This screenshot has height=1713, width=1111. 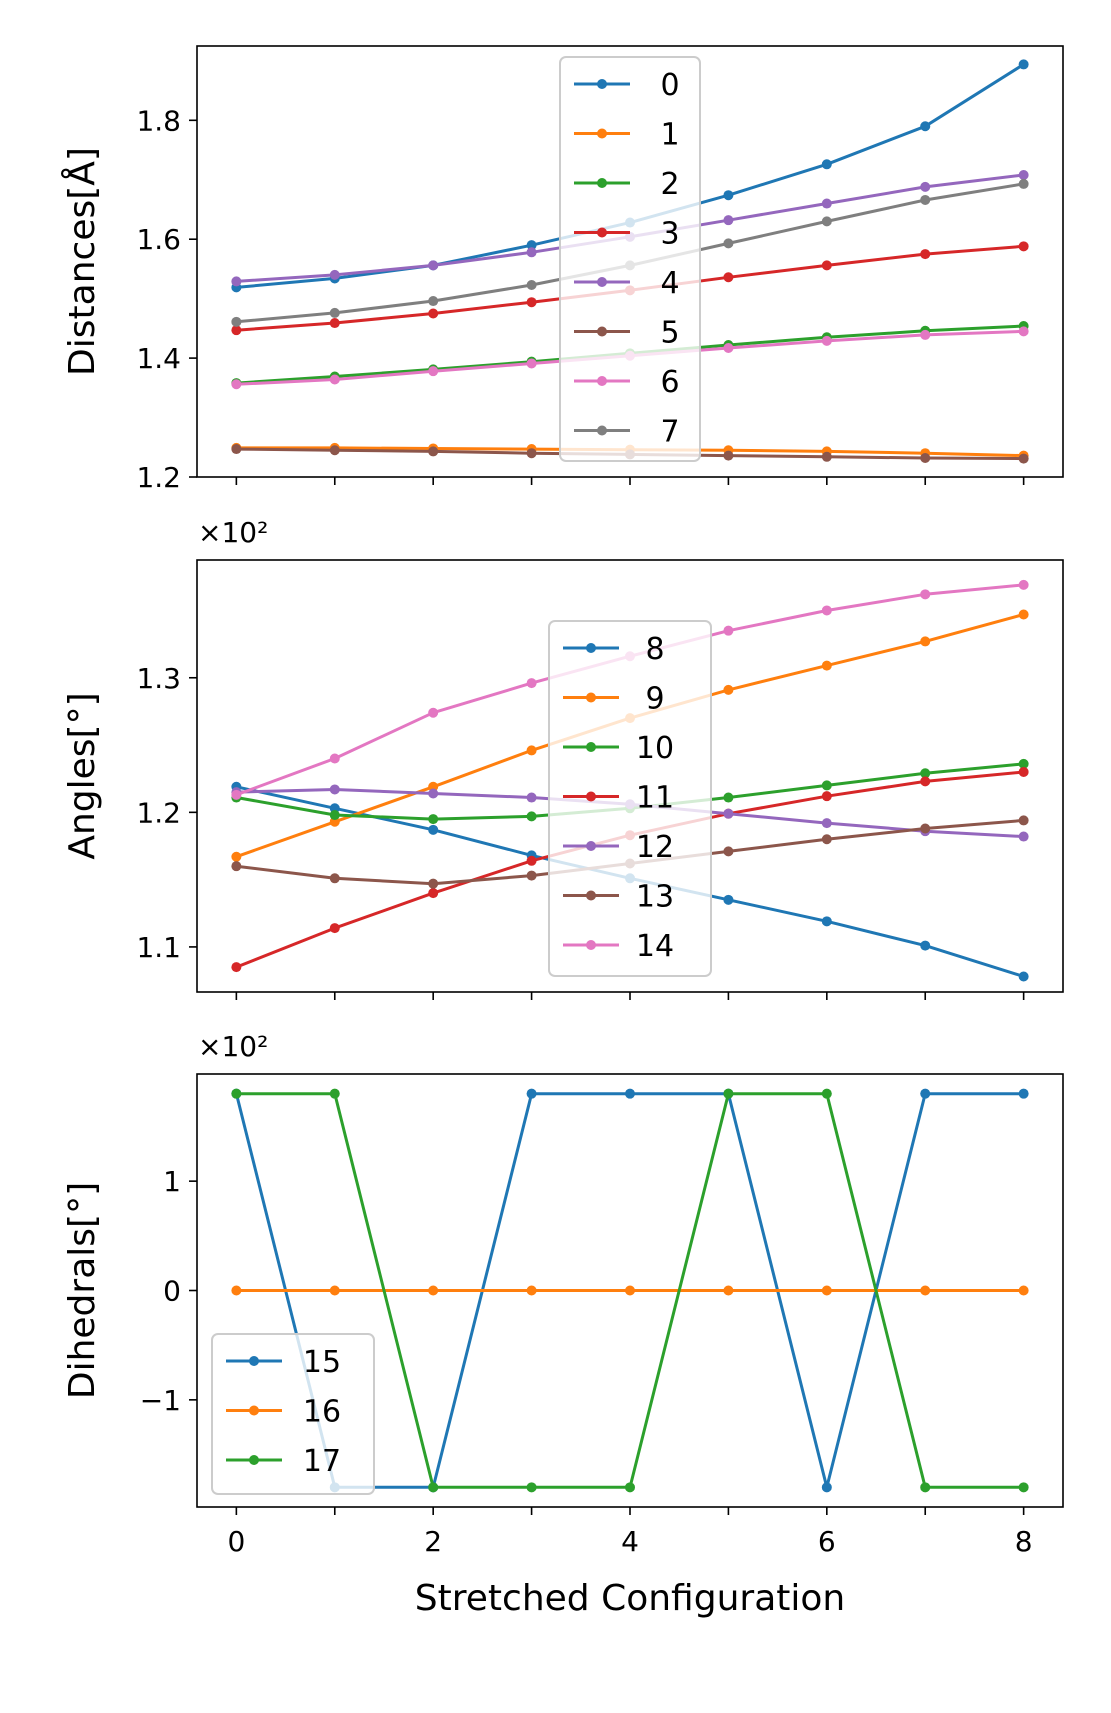 What do you see at coordinates (172, 1291) in the screenshot?
I see `y-tick-label: 0` at bounding box center [172, 1291].